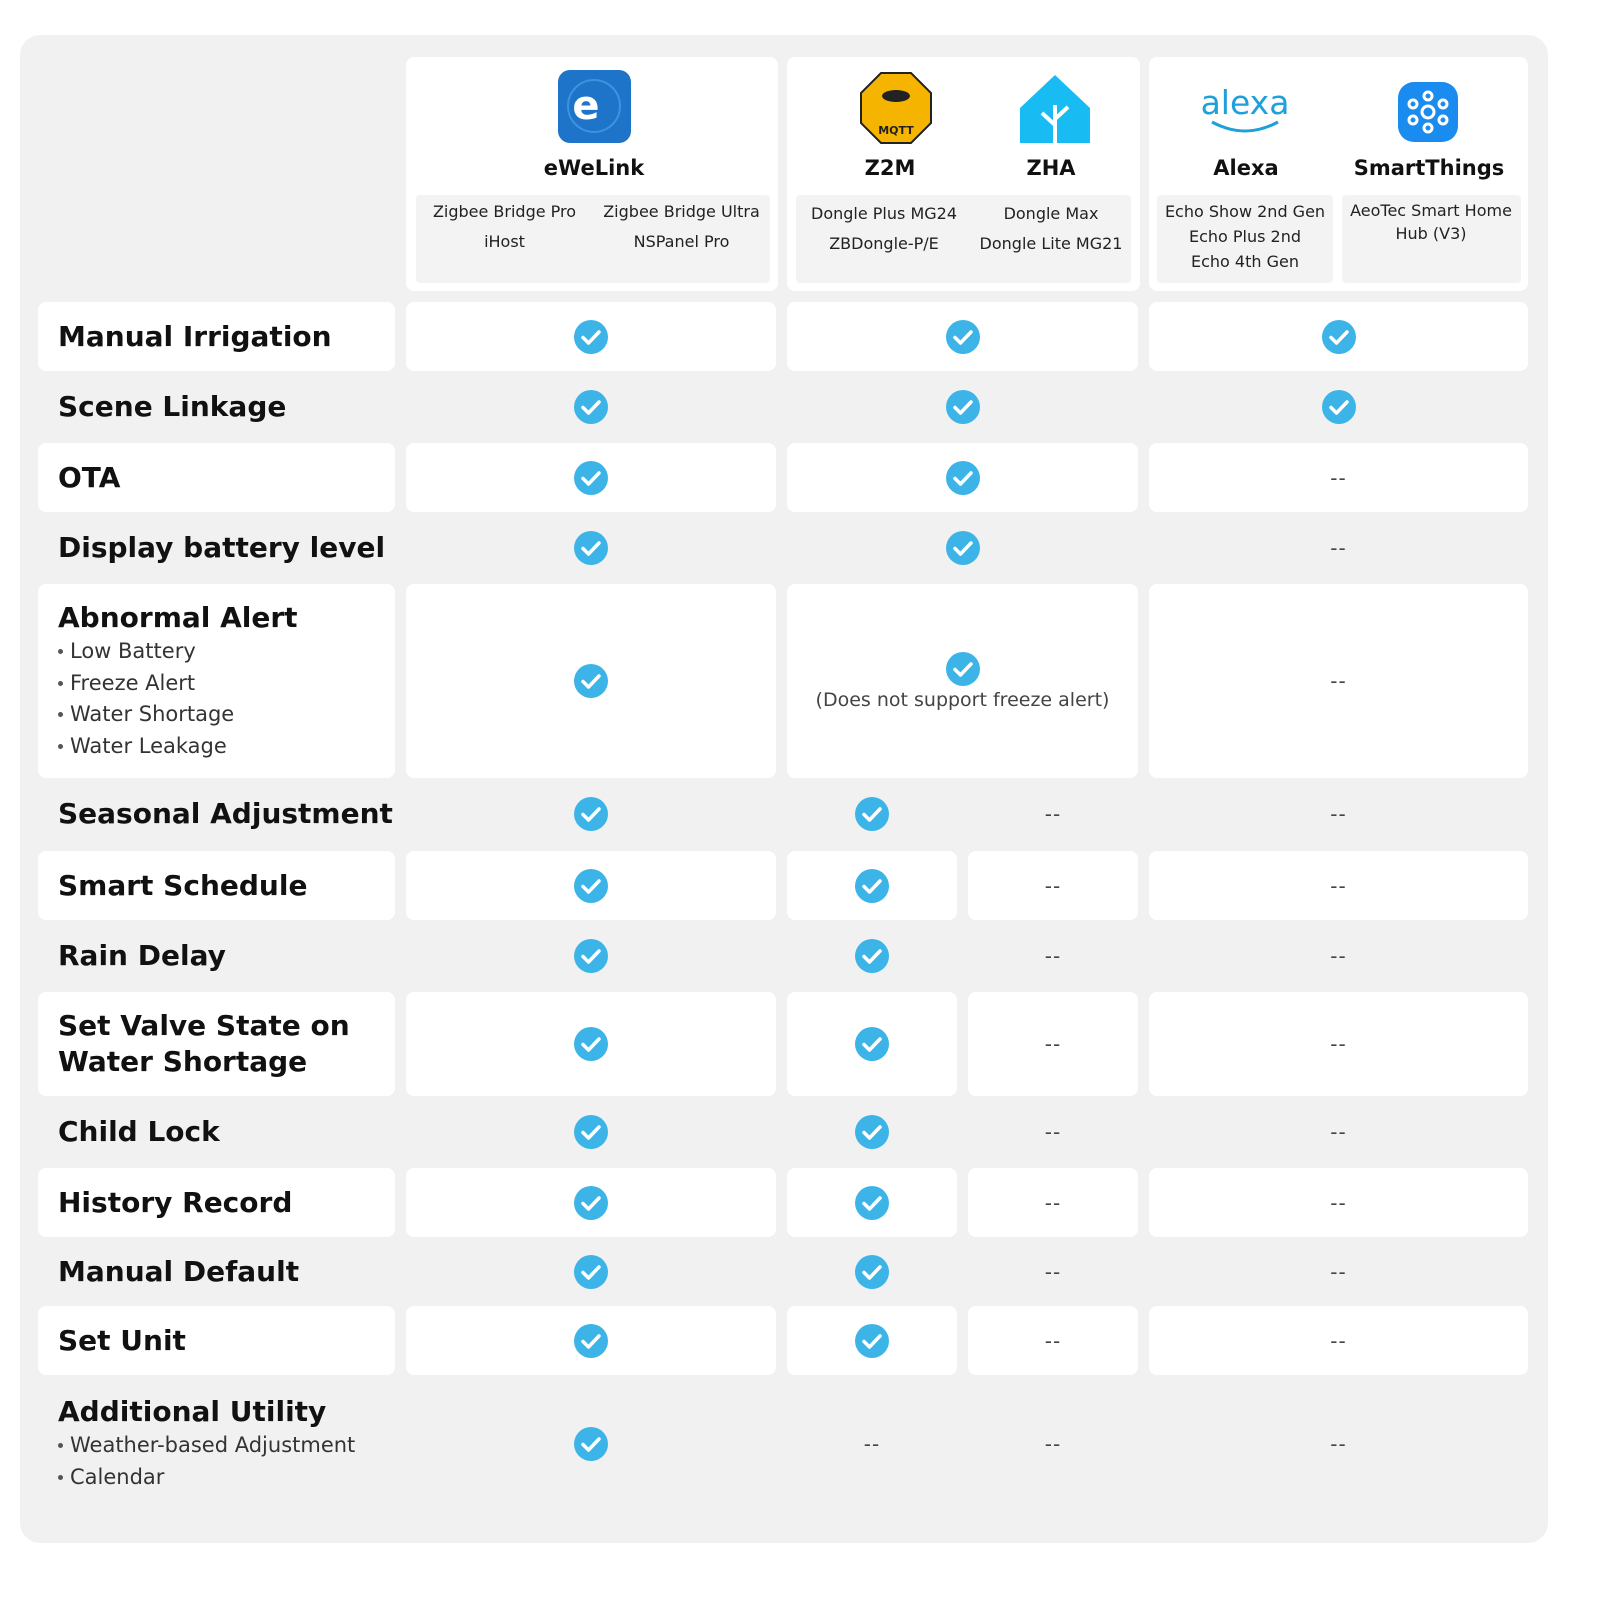 The image size is (1600, 1600). Describe the element at coordinates (1051, 229) in the screenshot. I see `device-list: Dongle Max Dongle Lite MG21` at that location.